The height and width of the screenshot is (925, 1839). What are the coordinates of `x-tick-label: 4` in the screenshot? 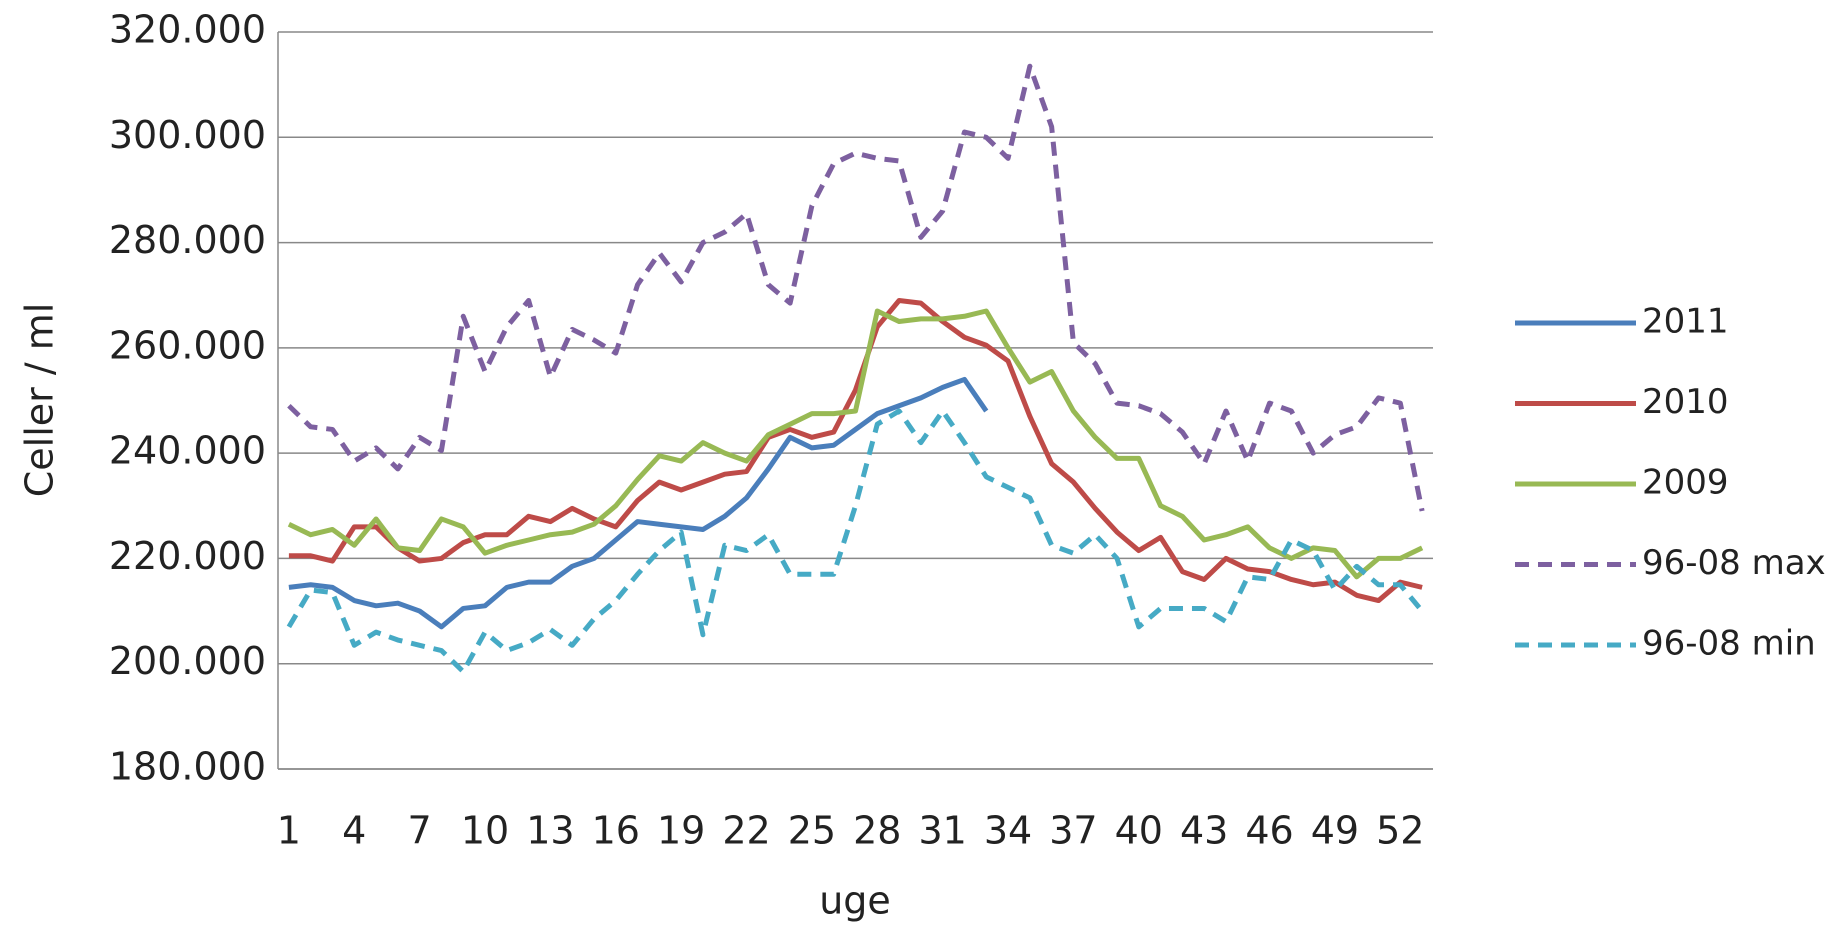 It's located at (354, 831).